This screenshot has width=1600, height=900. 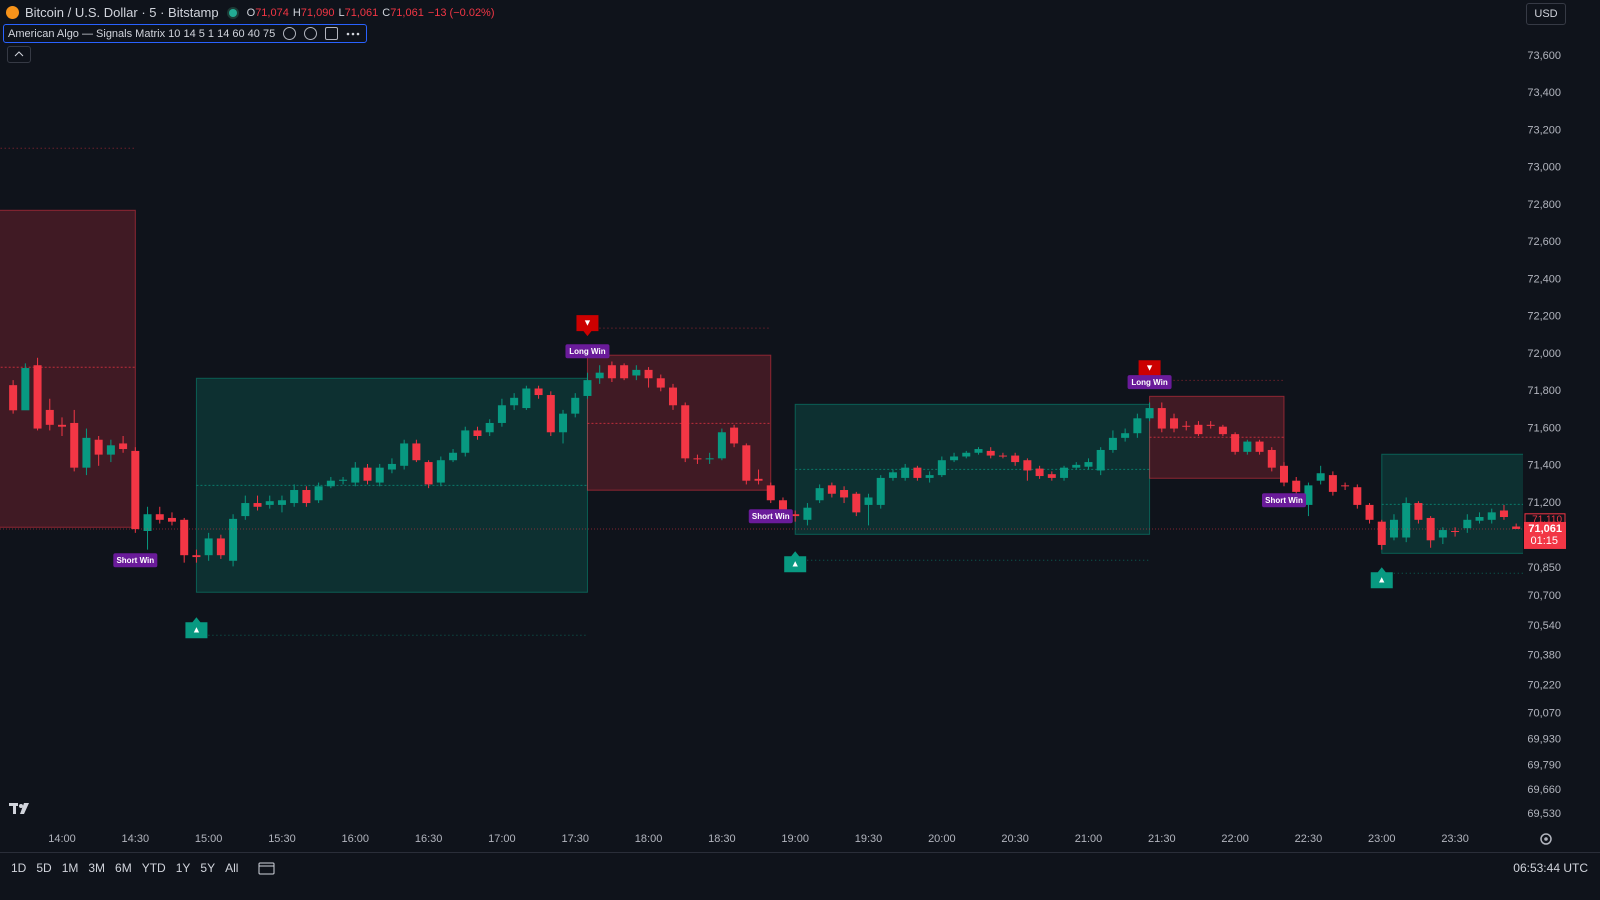 I want to click on collapse-button, so click(x=19, y=54).